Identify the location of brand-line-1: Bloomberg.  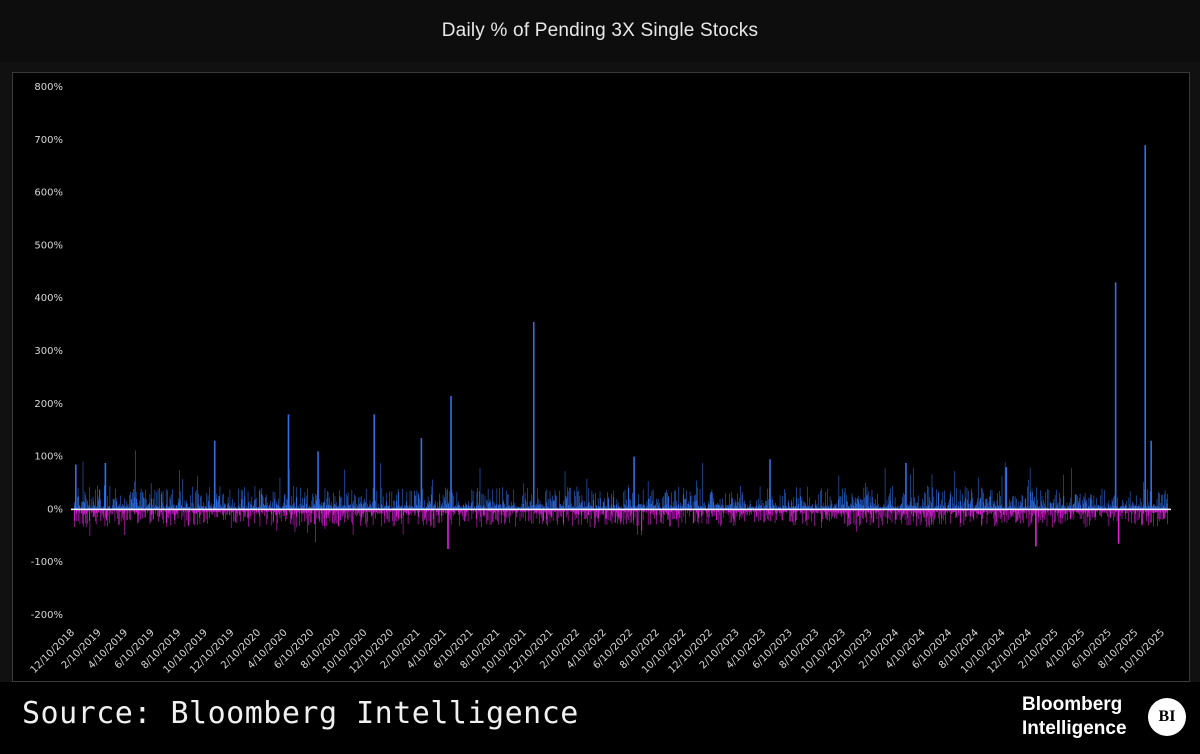
(1072, 704).